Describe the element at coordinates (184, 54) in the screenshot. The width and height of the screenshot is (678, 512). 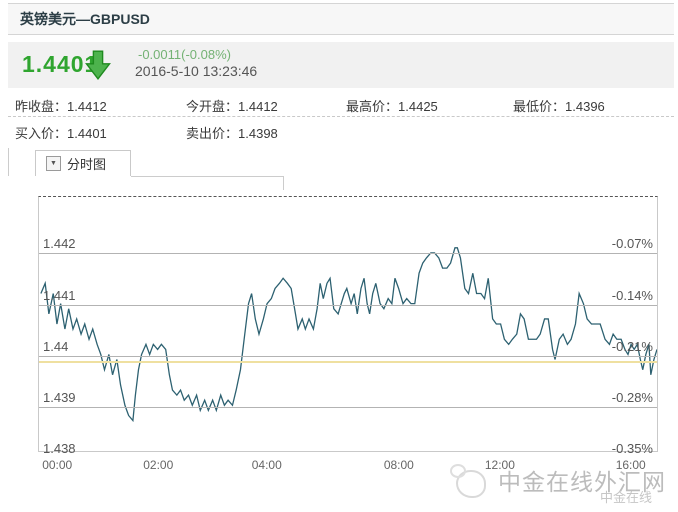
I see `price-change: -0.0011(-0.08%)` at that location.